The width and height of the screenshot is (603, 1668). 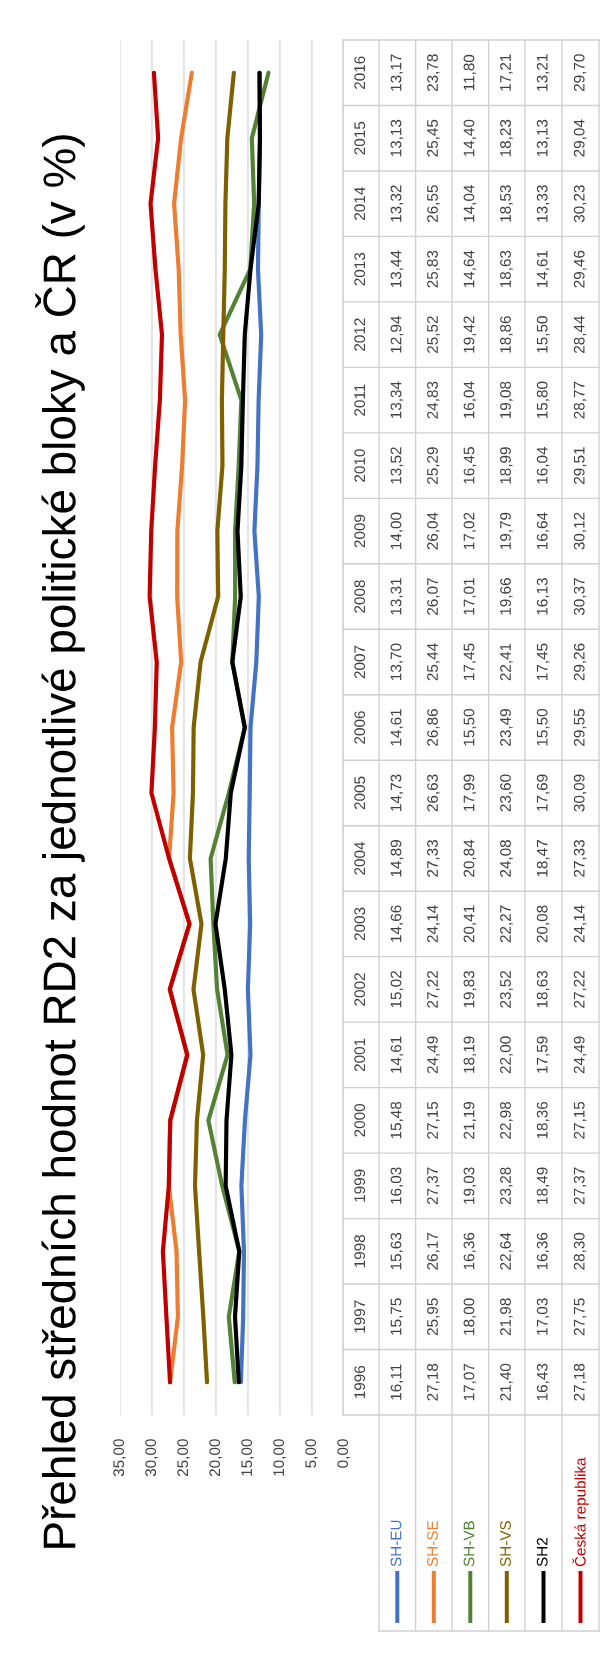 I want to click on data-label: 26,86, so click(x=433, y=727).